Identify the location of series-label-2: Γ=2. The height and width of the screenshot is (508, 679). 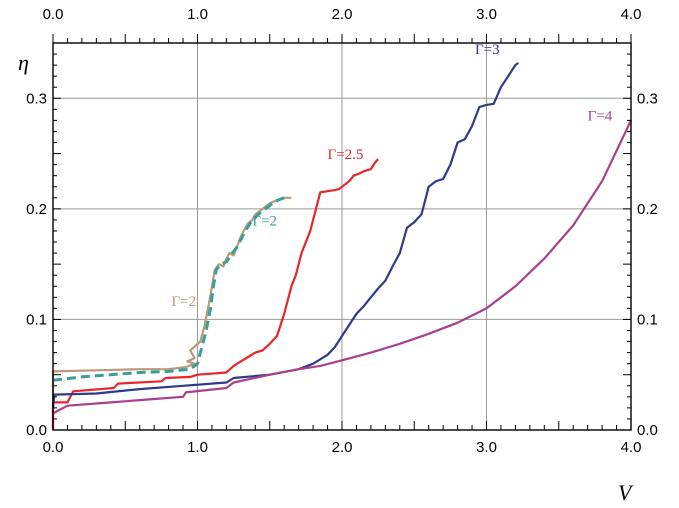
(264, 221).